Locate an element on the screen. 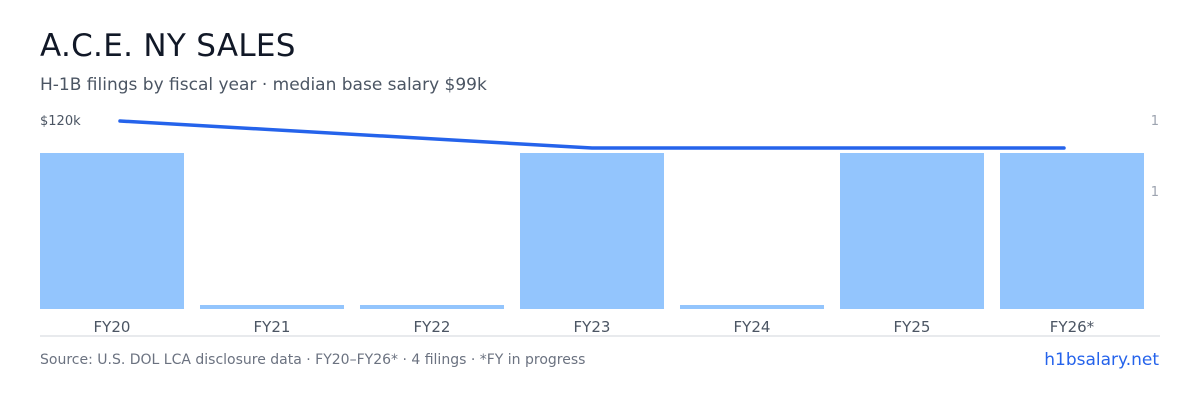 Image resolution: width=1200 pixels, height=400 pixels. x-tick-fy26-star: FY26* is located at coordinates (1072, 327).